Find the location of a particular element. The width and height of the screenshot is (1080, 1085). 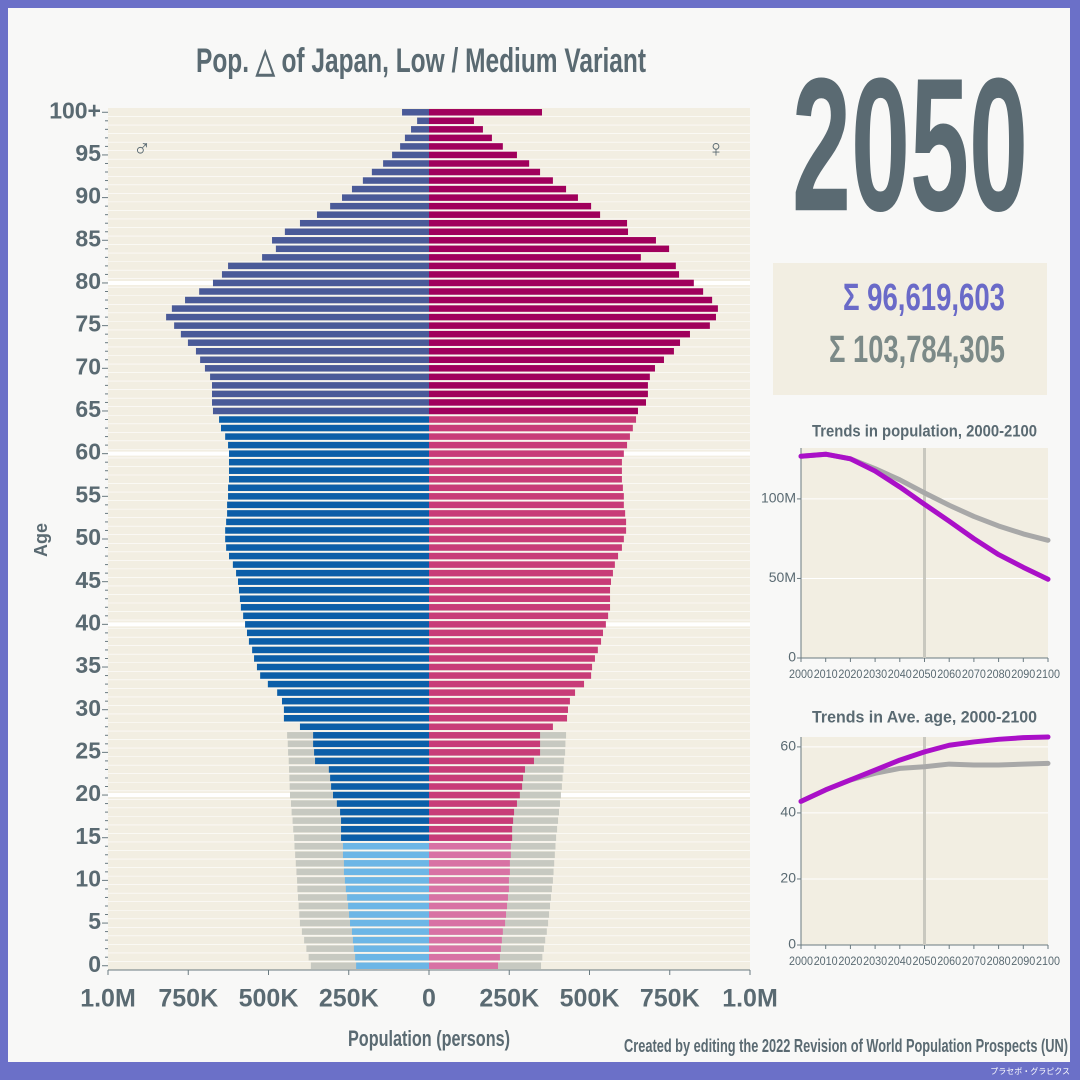

y-tick-label: 80 is located at coordinates (88, 281).